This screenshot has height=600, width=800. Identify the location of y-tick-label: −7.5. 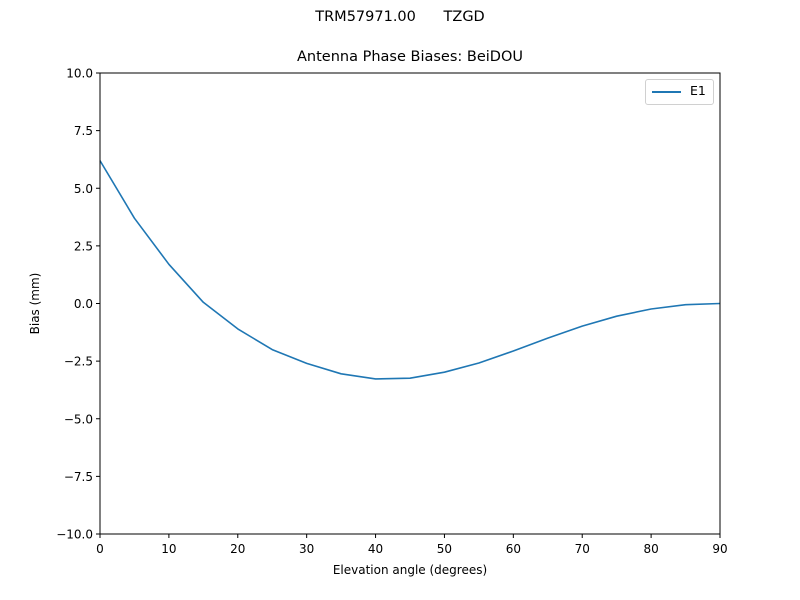
(78, 477).